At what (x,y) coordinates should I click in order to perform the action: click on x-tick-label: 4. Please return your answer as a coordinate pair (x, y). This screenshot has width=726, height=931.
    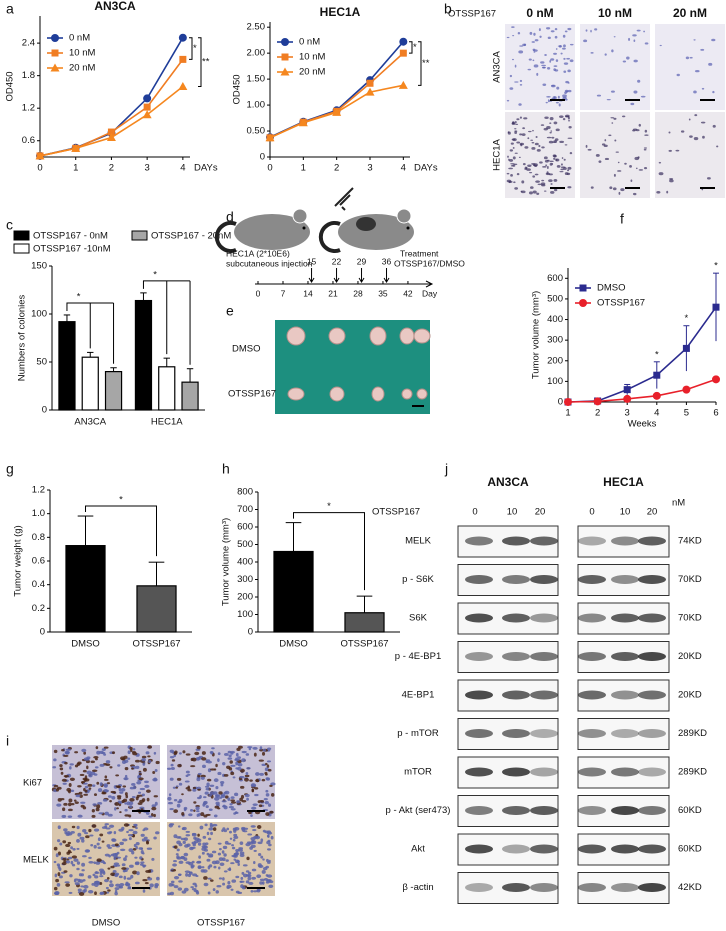
    Looking at the image, I should click on (403, 168).